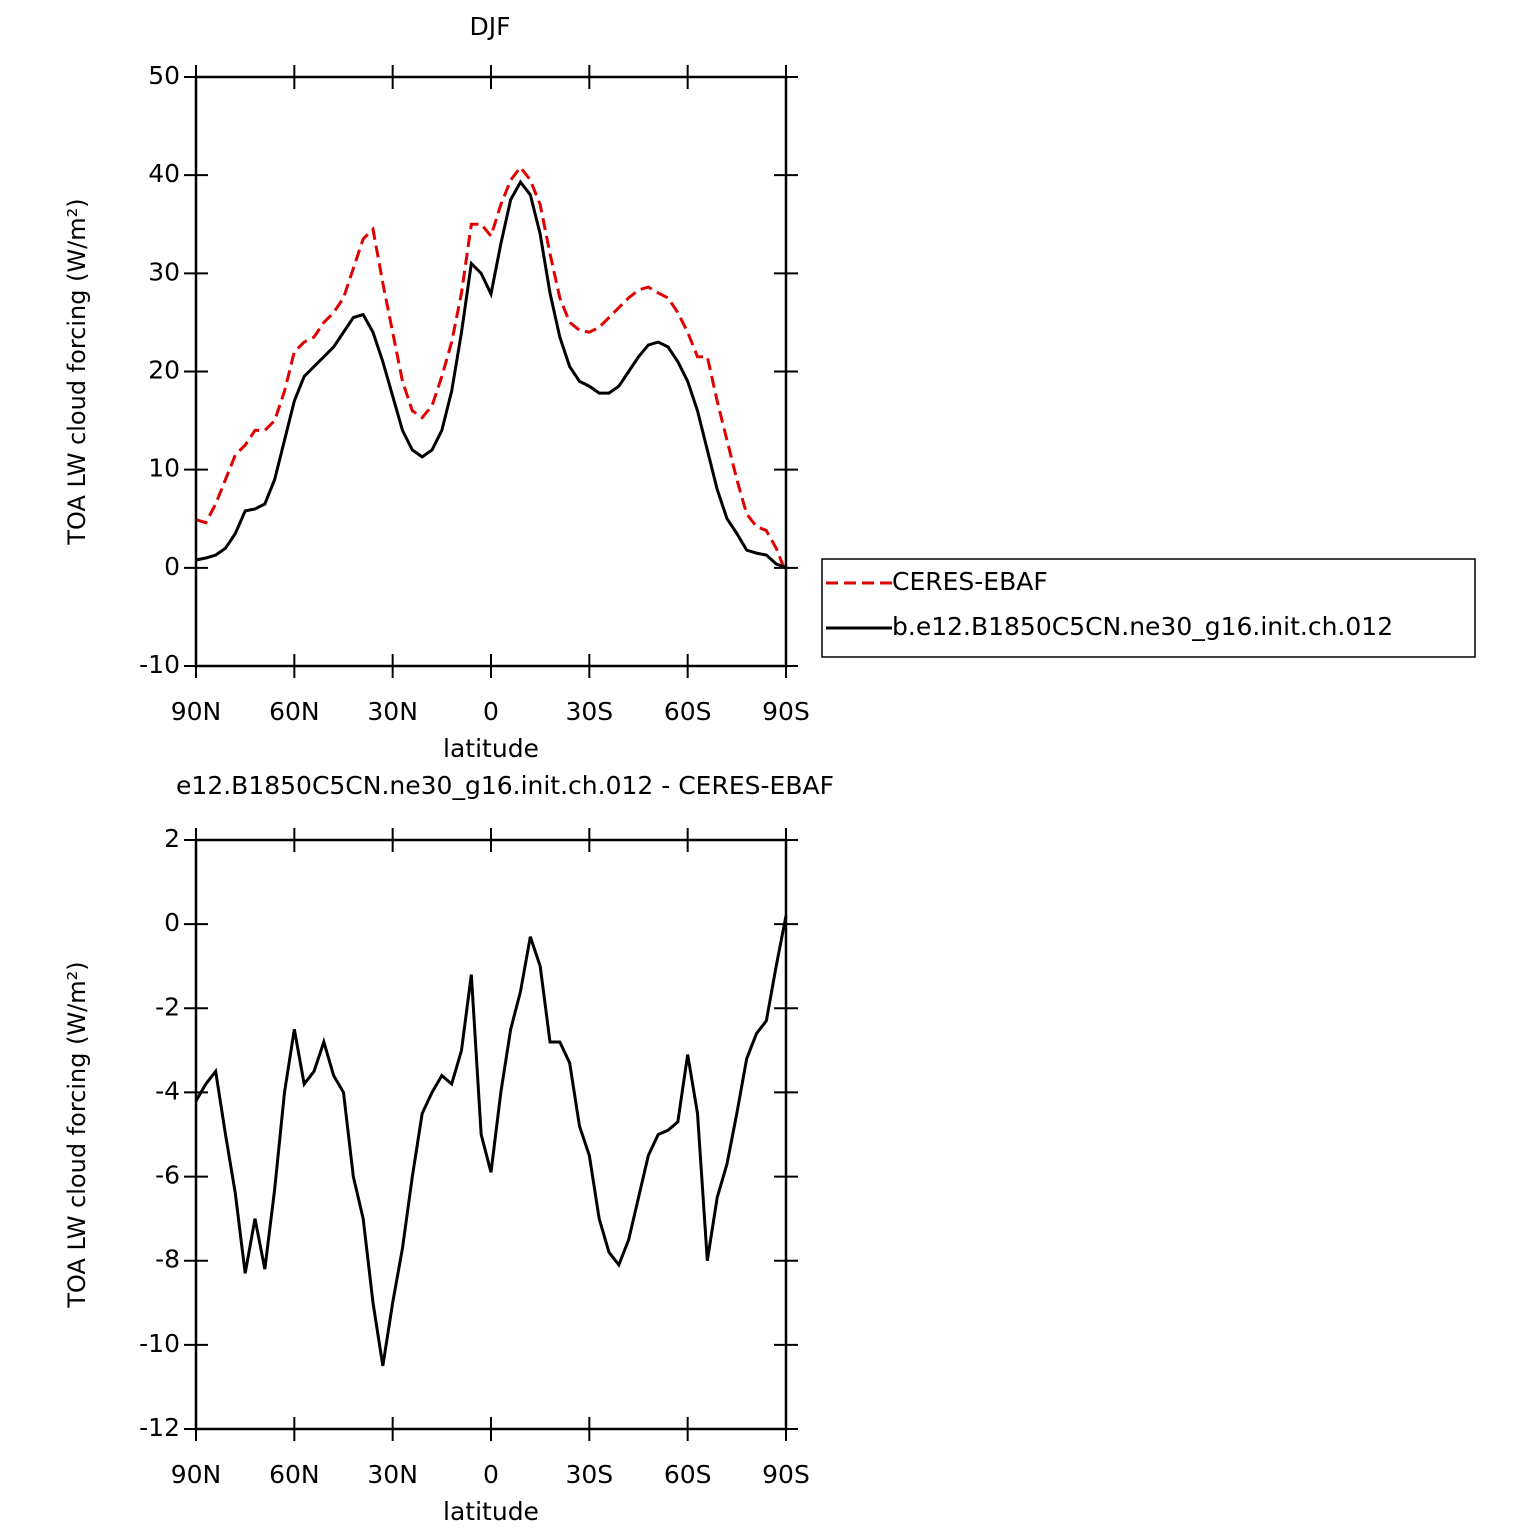 The image size is (1536, 1536). I want to click on y-tick-label: -12, so click(159, 1427).